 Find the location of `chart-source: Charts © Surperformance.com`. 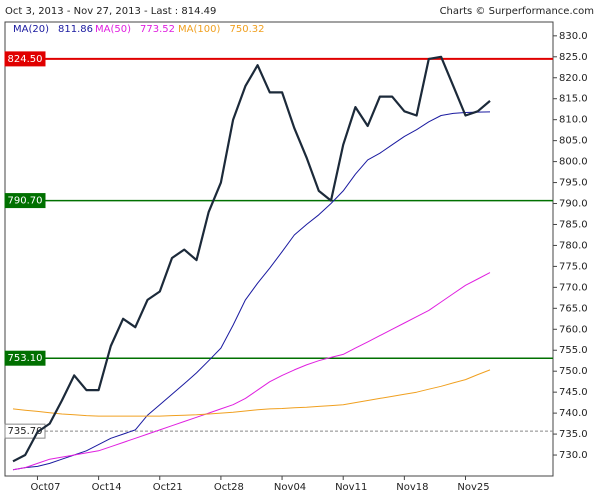

chart-source: Charts © Surperformance.com is located at coordinates (517, 11).